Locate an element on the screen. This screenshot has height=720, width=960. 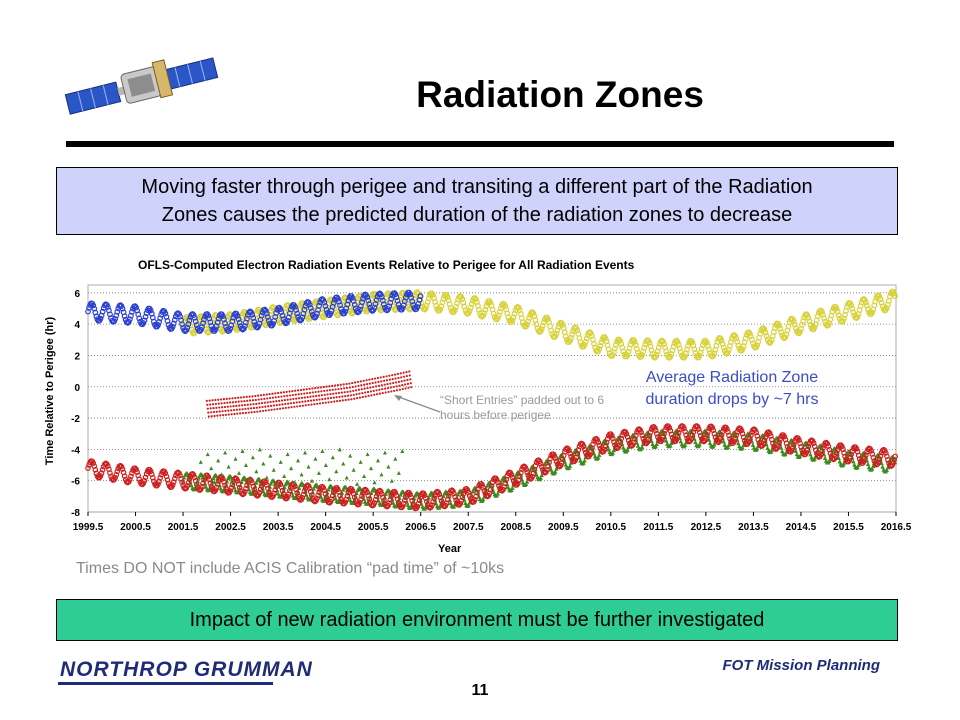
x-tick-label: 2009.5 is located at coordinates (563, 527).